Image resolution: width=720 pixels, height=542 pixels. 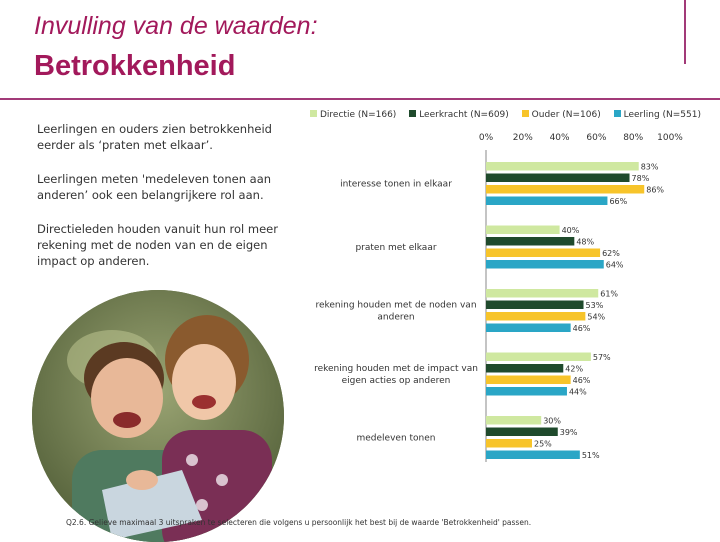 What do you see at coordinates (176, 26) in the screenshot?
I see `page-title-line-1: Invulling van de waarden:` at bounding box center [176, 26].